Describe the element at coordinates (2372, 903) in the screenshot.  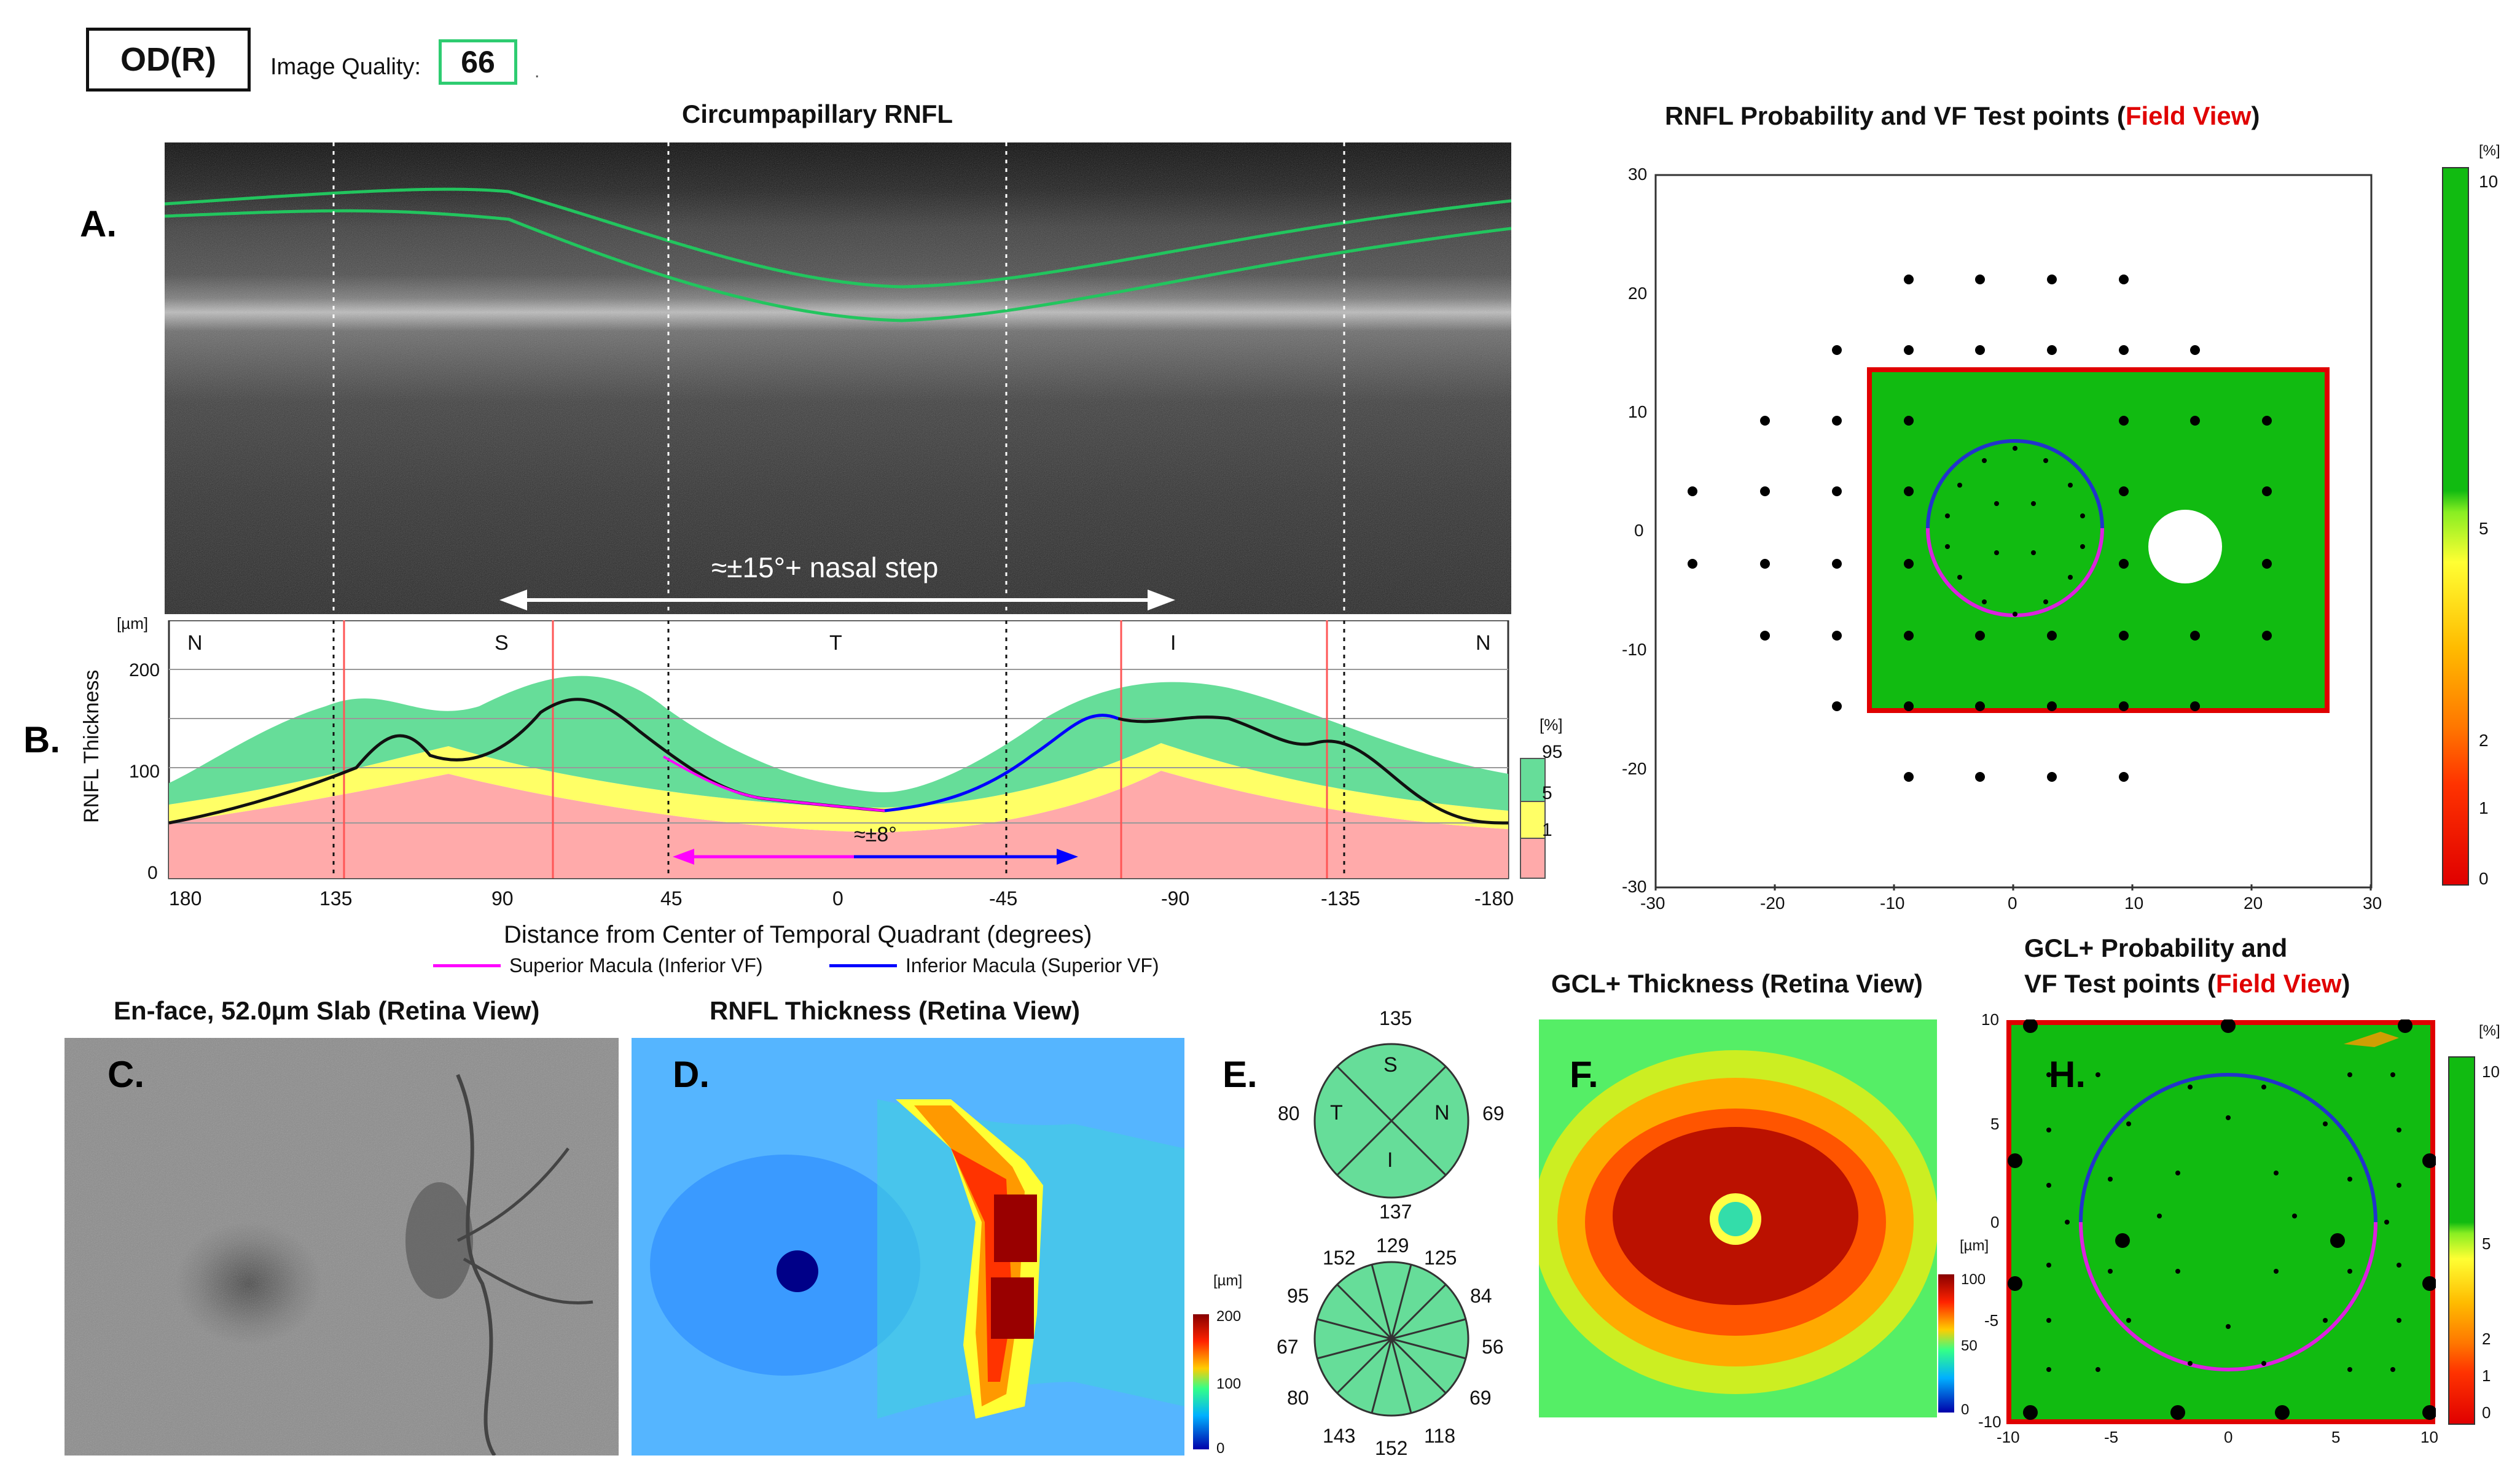
I see `g-x-tick-30: 30` at that location.